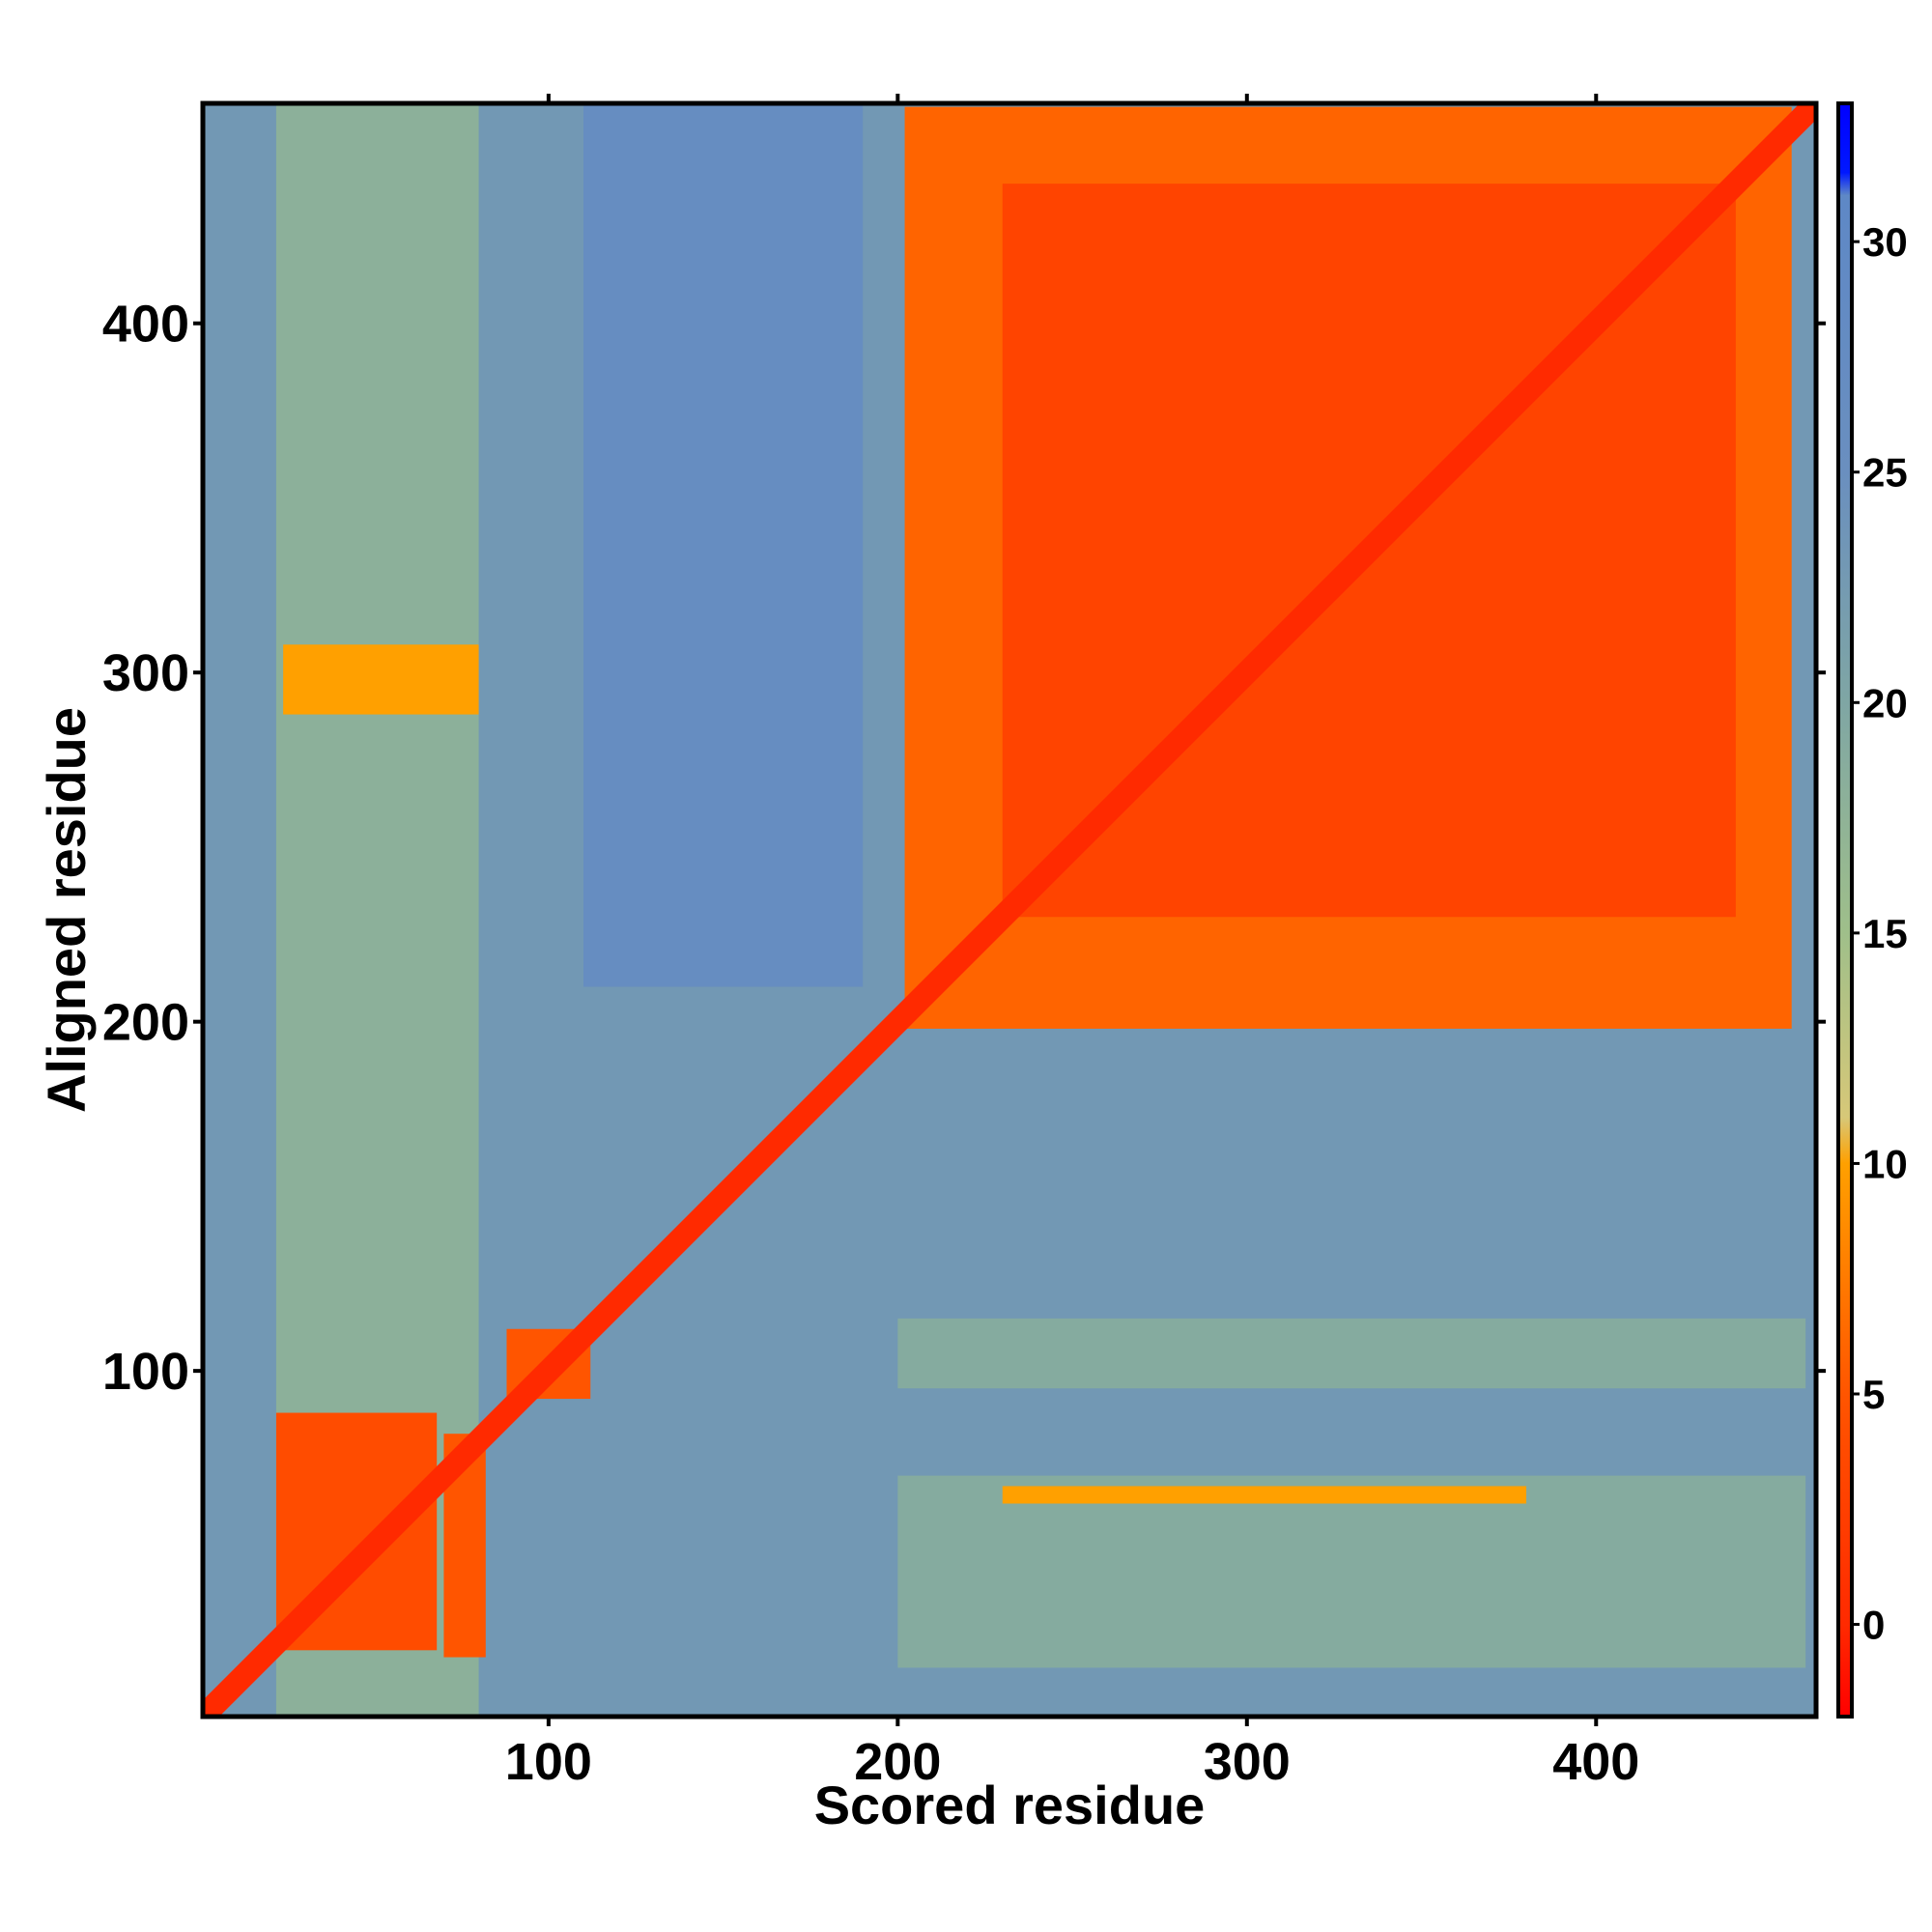  Describe the element at coordinates (145, 1023) in the screenshot. I see `y-tick-label-200: 200` at that location.